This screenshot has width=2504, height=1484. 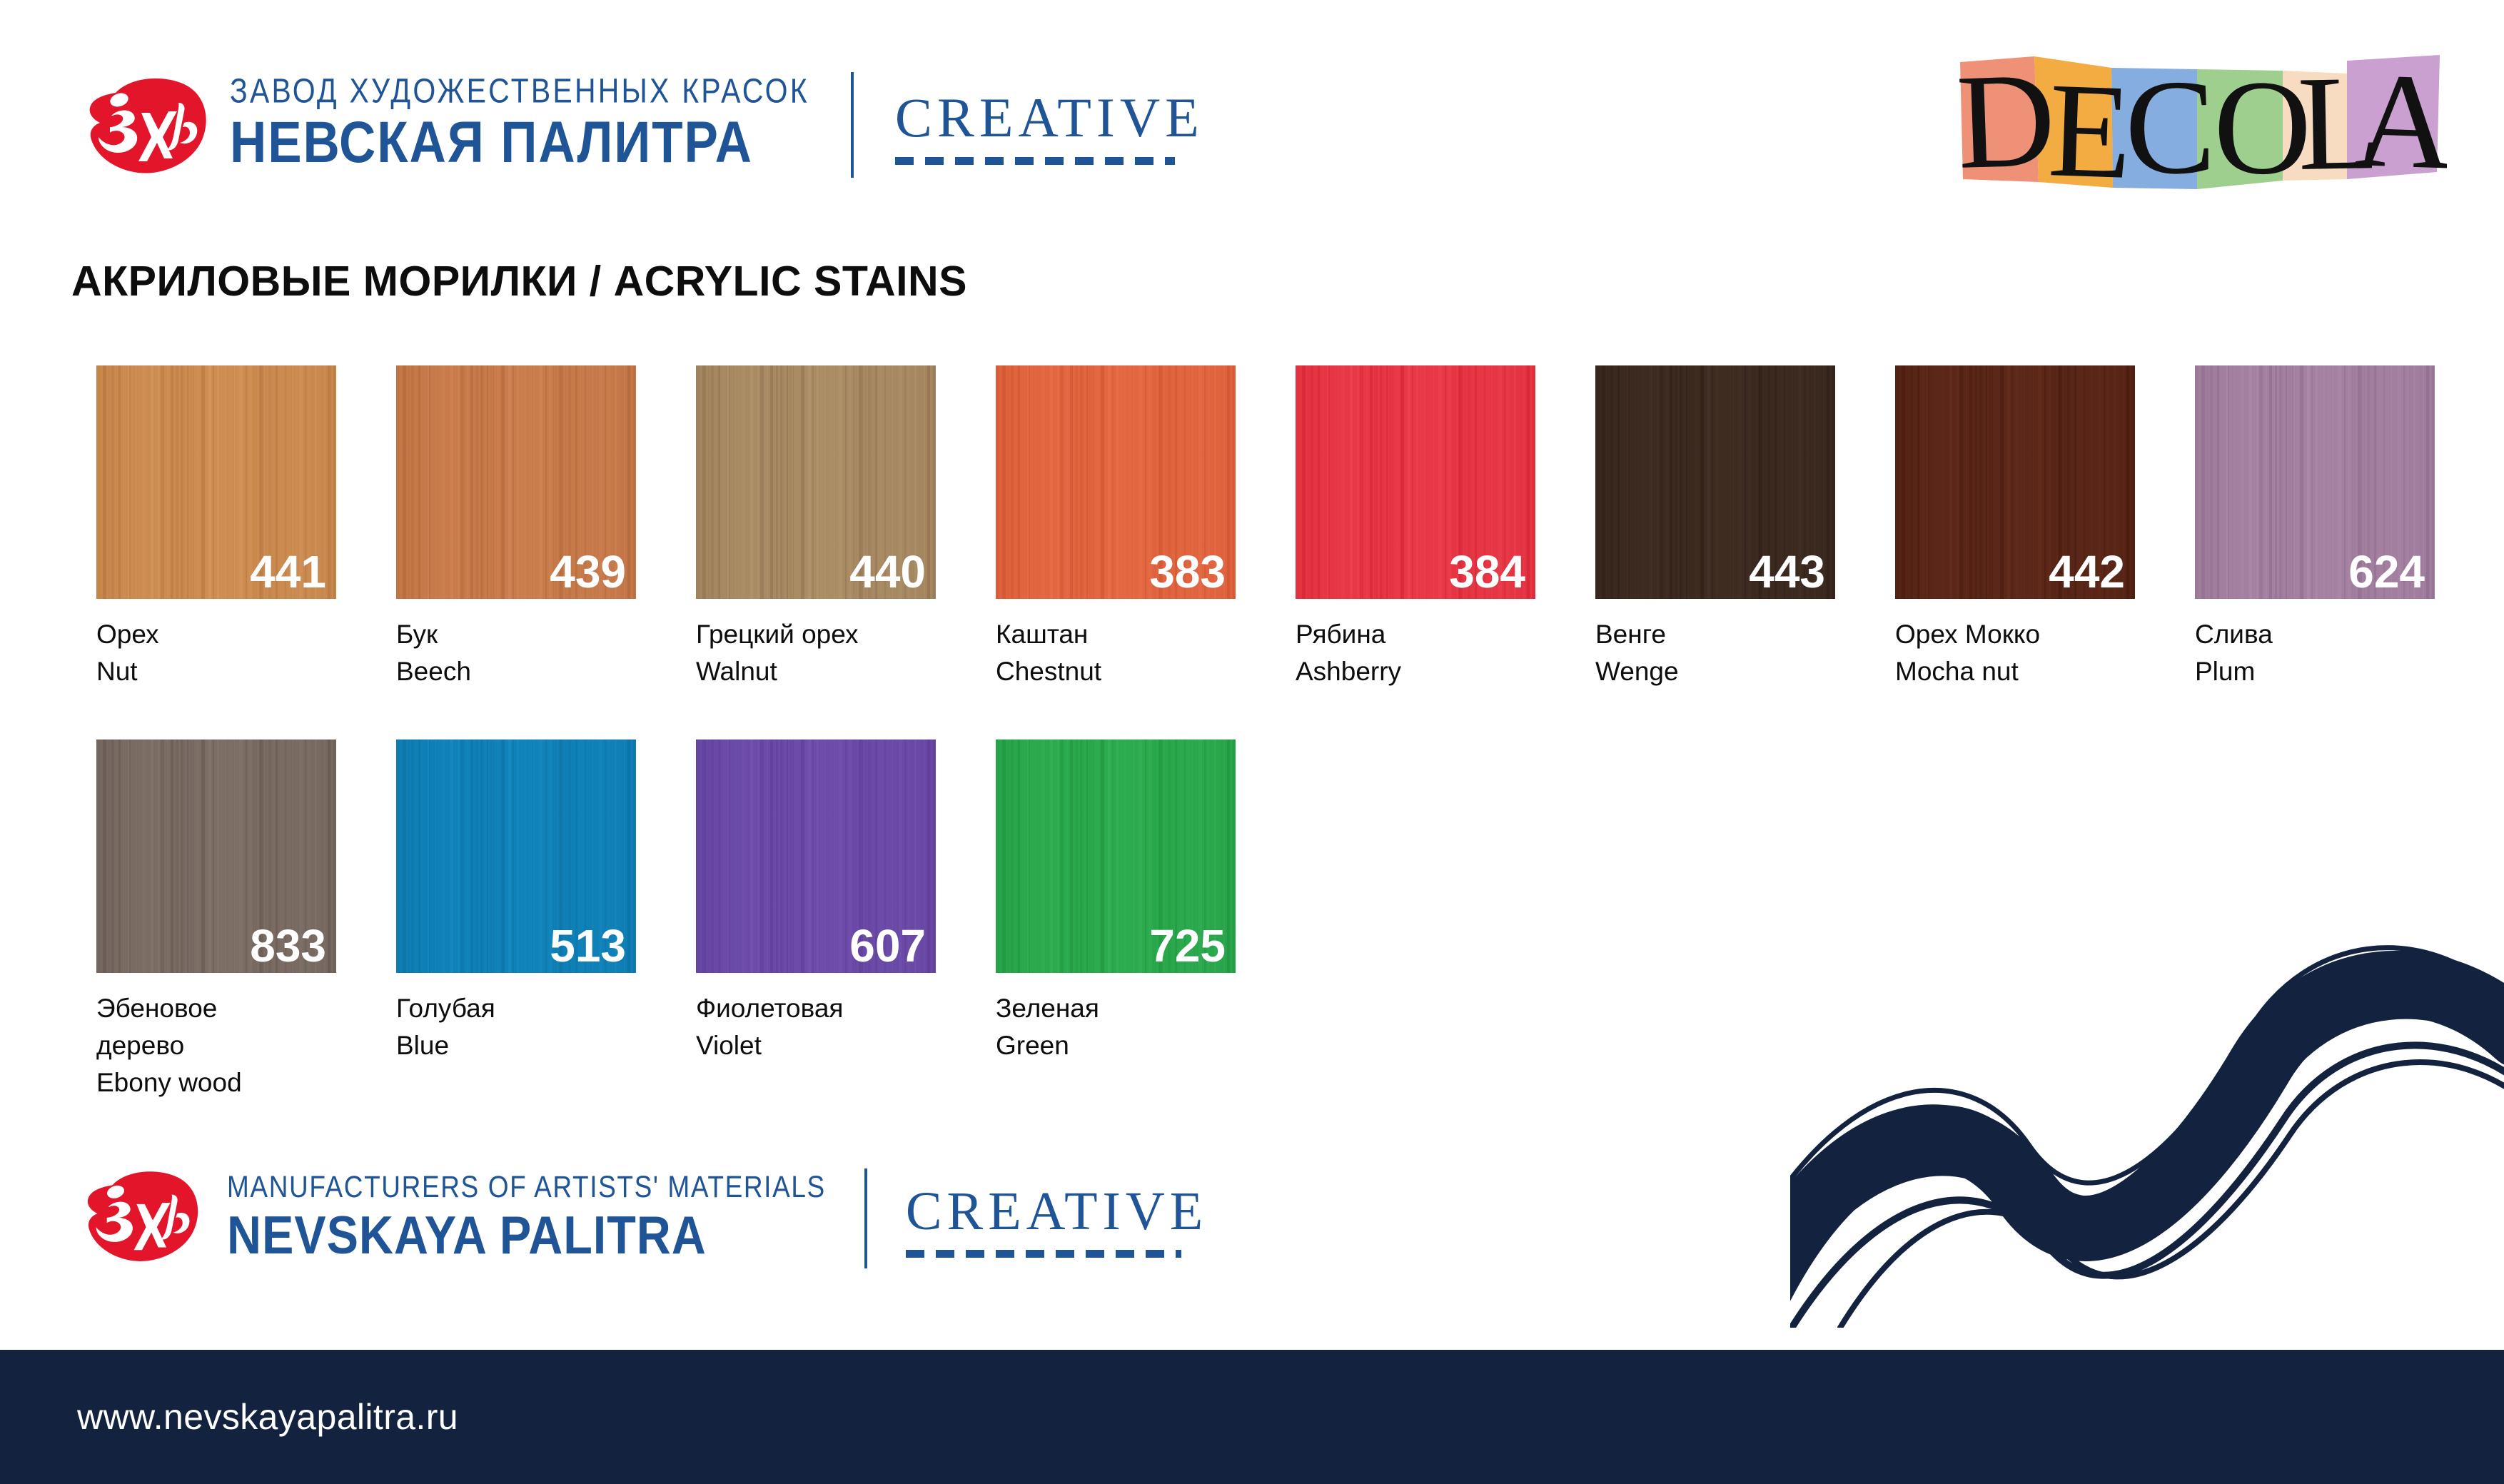 What do you see at coordinates (729, 1045) in the screenshot?
I see `color-name-en: Violet` at bounding box center [729, 1045].